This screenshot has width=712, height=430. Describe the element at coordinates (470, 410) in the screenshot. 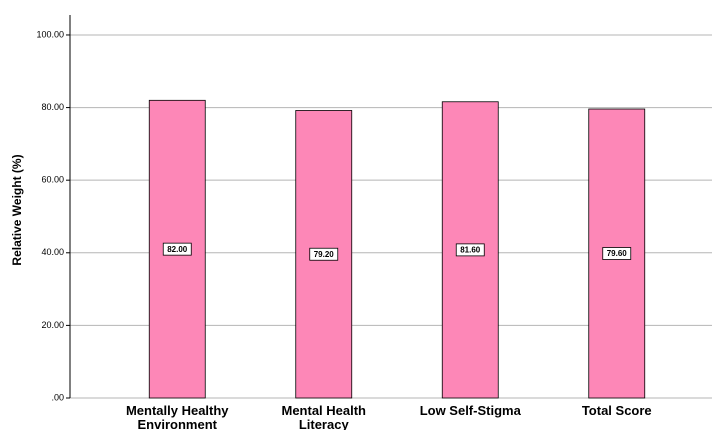

I see `x-tick-label: Low Self-Stigma` at that location.